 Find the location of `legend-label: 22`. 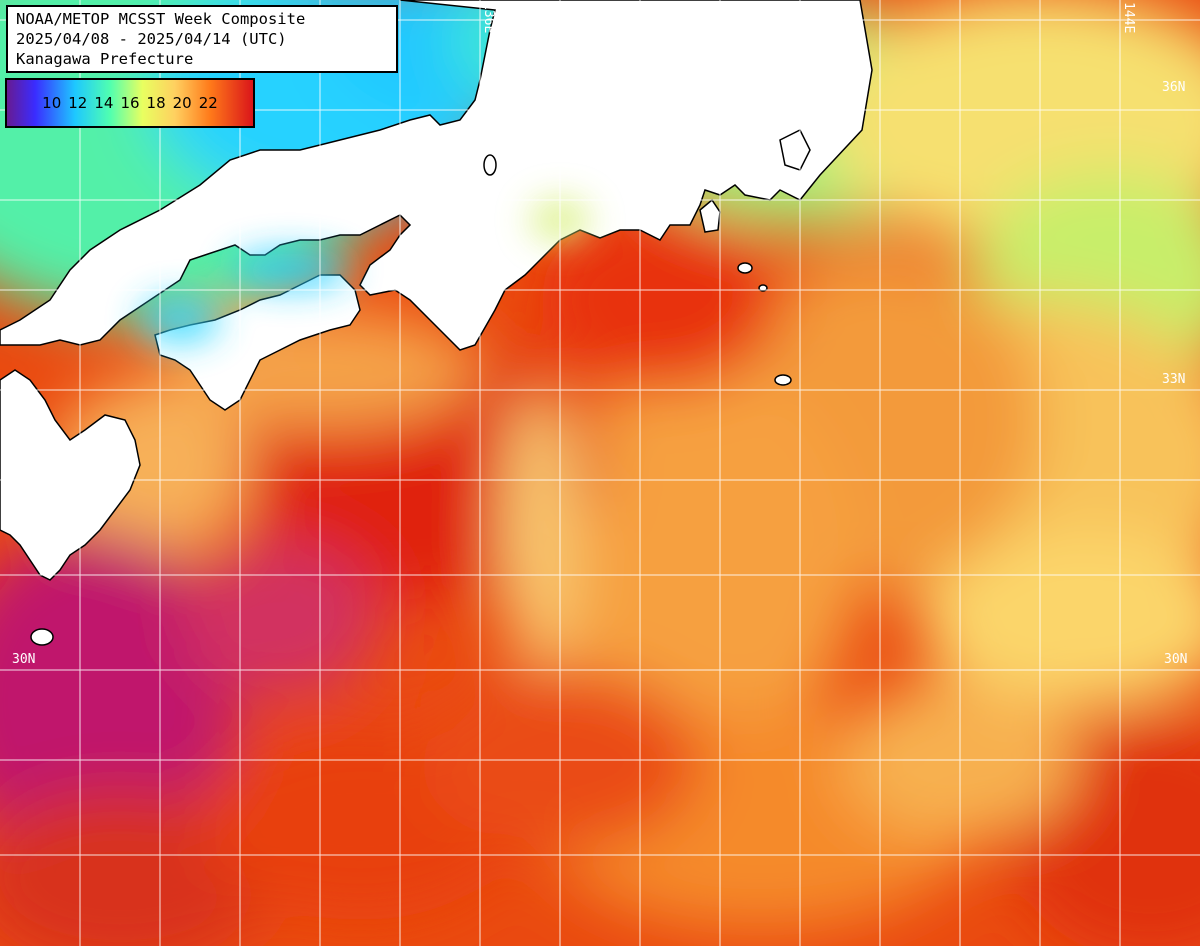

legend-label: 22 is located at coordinates (208, 103).